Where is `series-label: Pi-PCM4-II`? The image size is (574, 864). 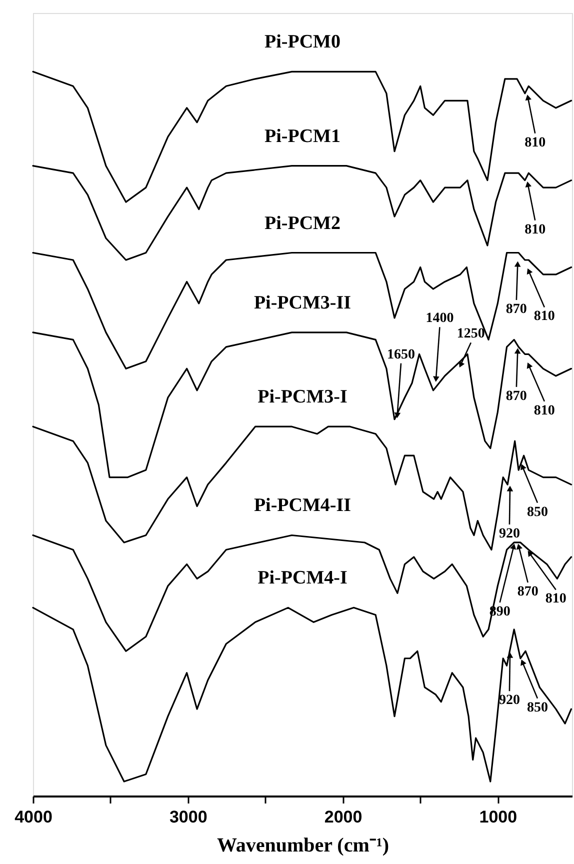 series-label: Pi-PCM4-II is located at coordinates (303, 505).